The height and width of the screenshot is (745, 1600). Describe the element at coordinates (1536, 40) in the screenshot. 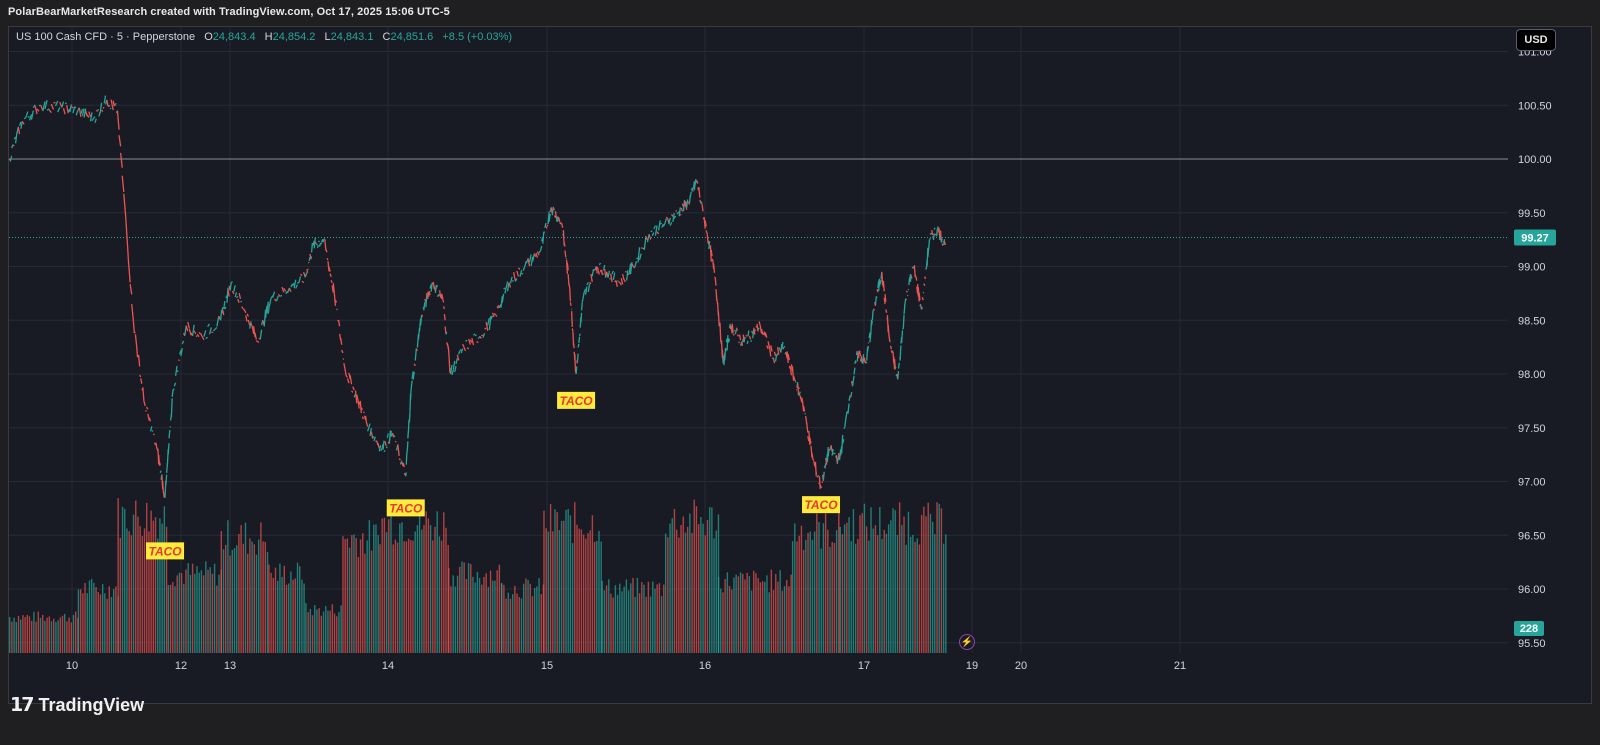

I see `currency-button: USD` at that location.